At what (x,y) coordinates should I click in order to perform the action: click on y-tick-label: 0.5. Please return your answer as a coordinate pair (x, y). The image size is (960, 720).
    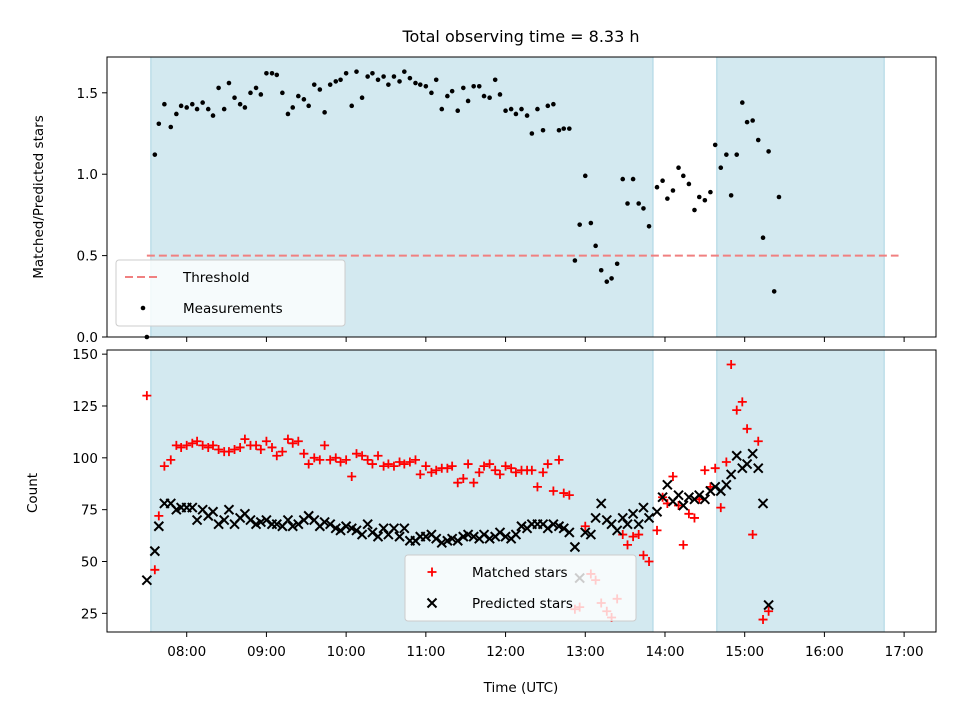
    Looking at the image, I should click on (87, 257).